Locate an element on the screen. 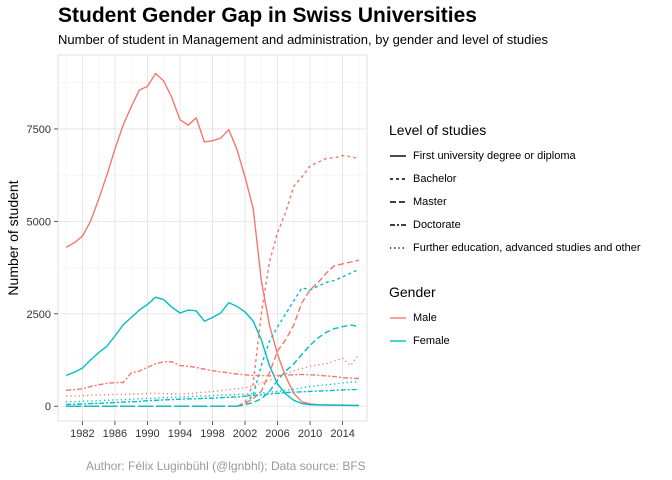 The image size is (672, 480). legend-item-level: Master is located at coordinates (514, 201).